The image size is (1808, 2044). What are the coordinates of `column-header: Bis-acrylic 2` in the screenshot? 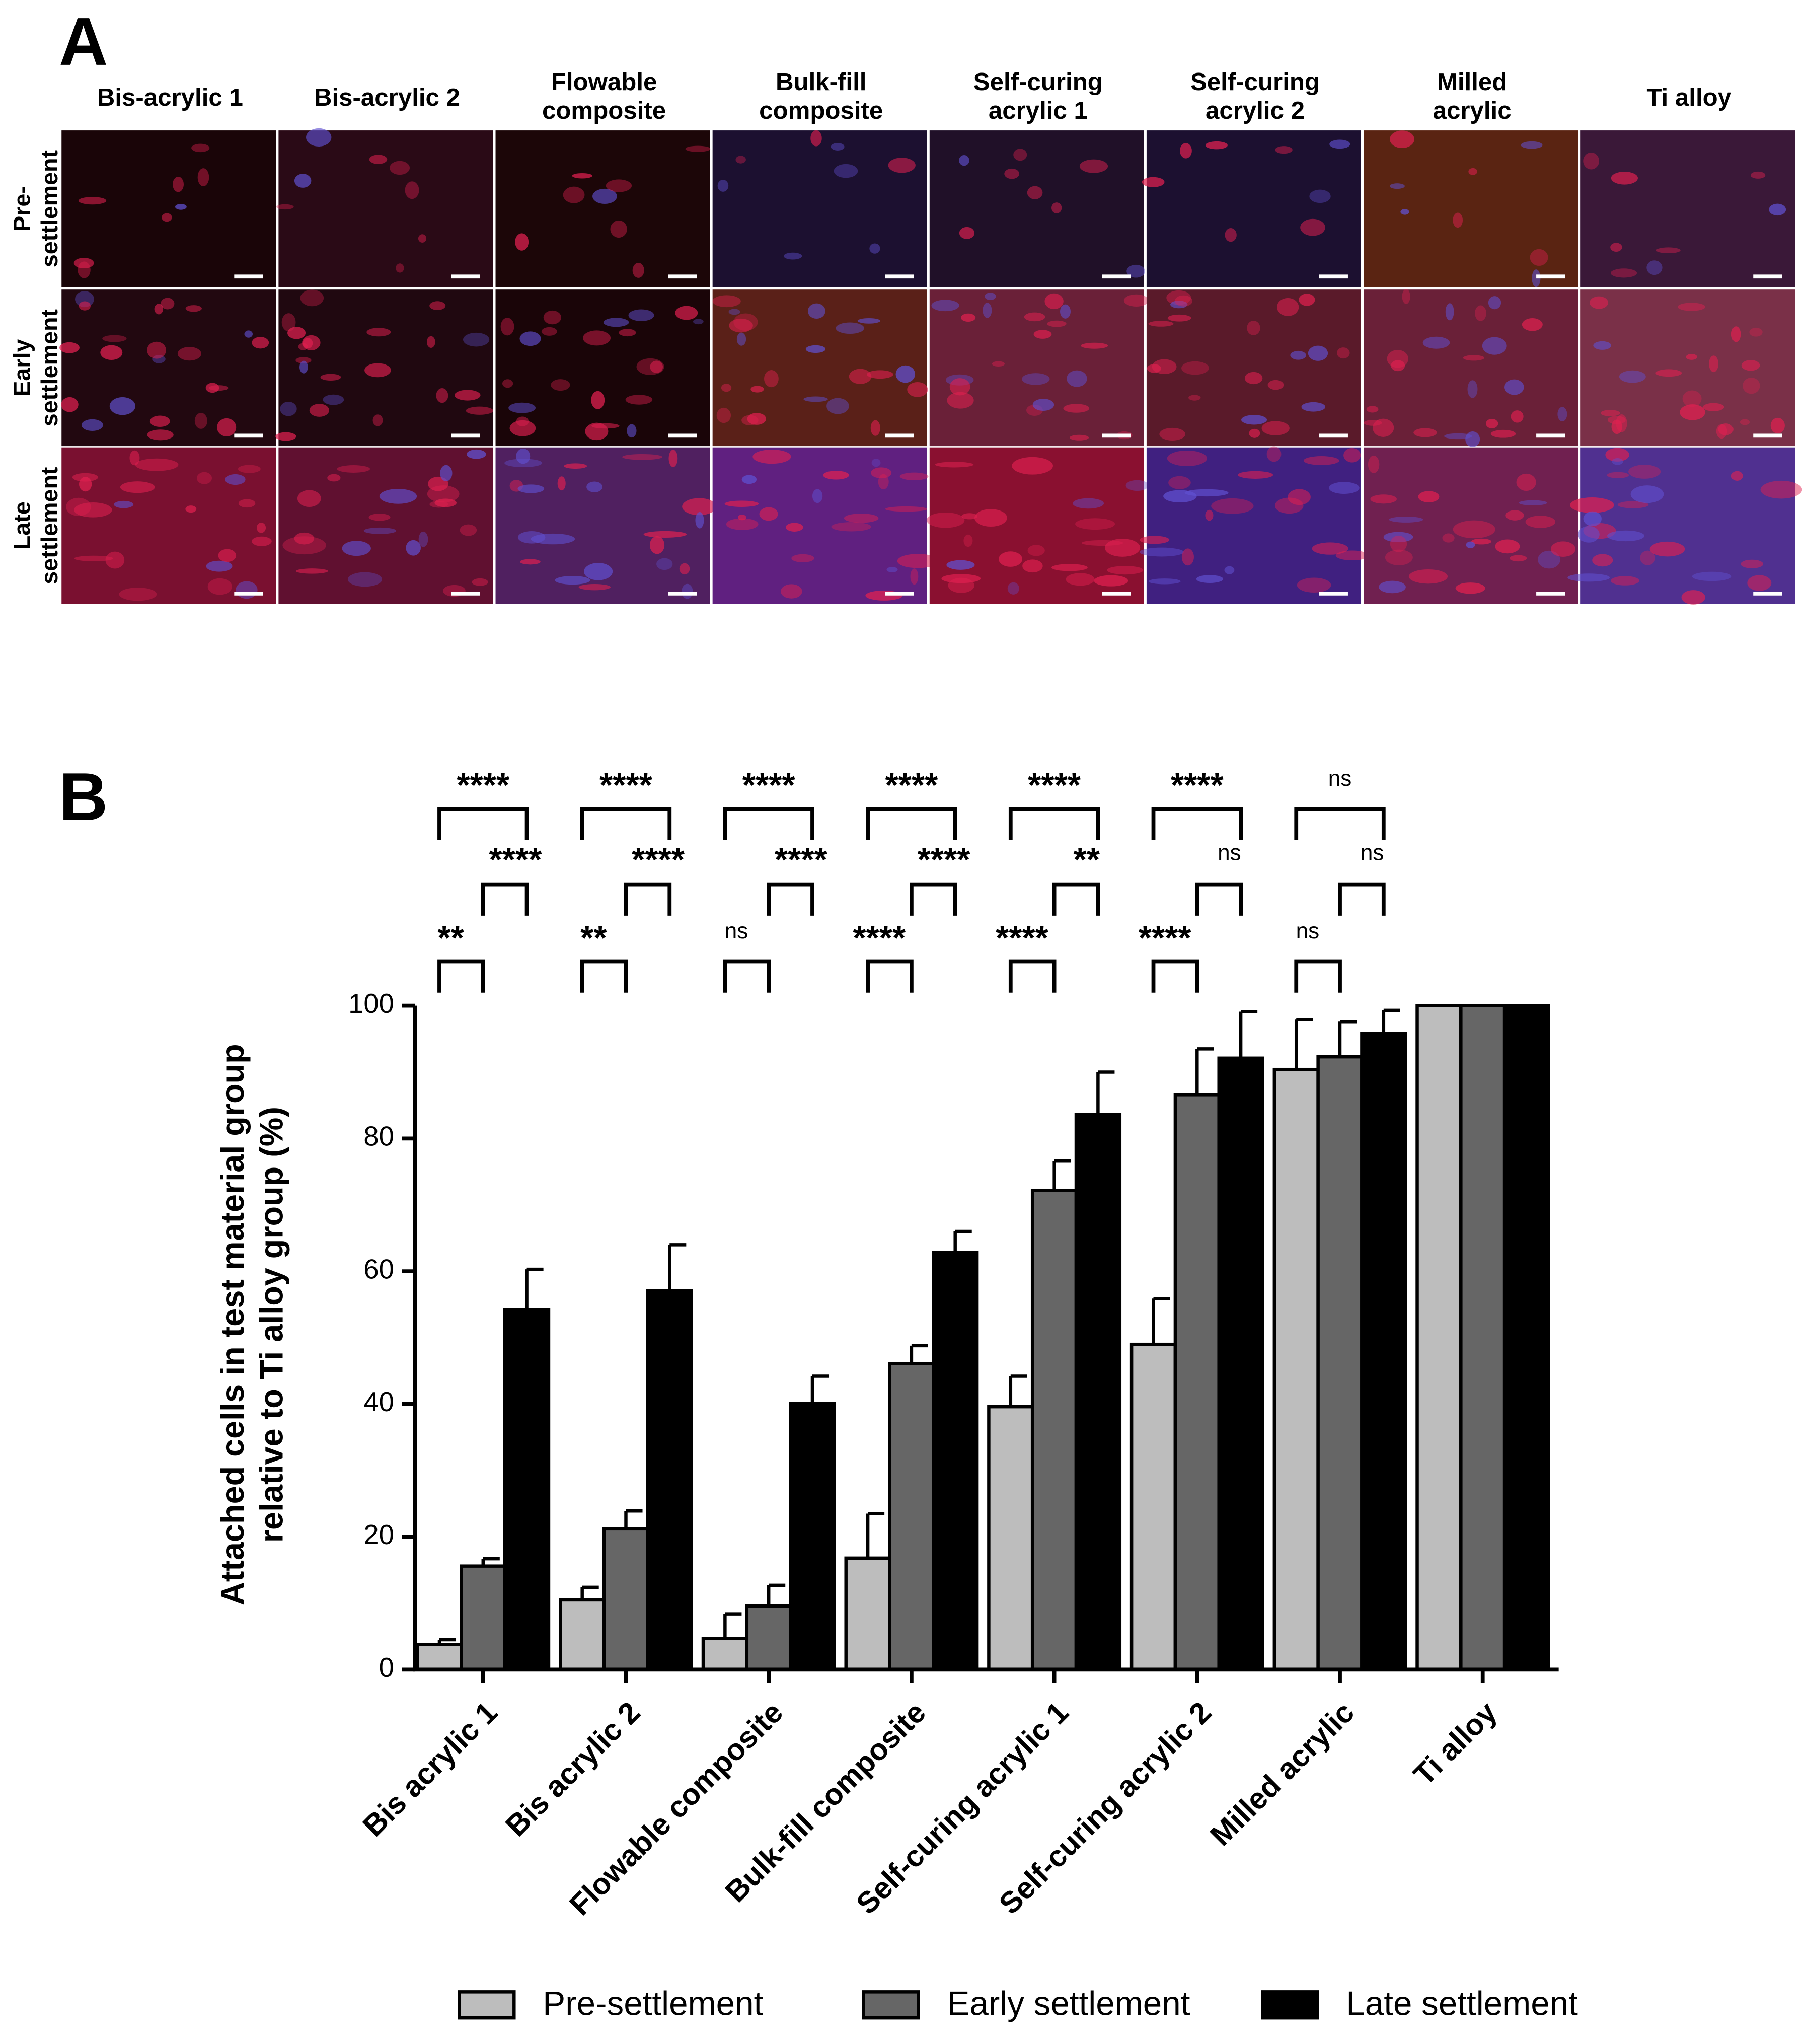 It's located at (387, 97).